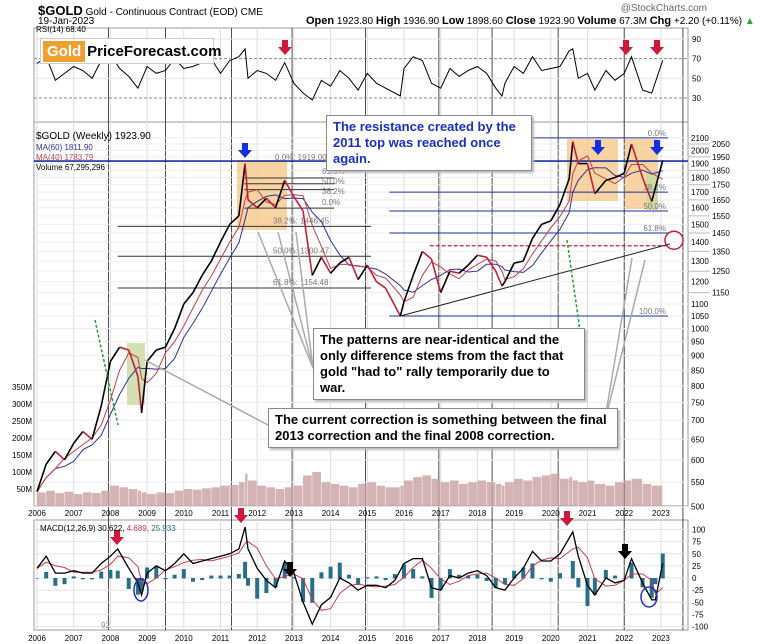  What do you see at coordinates (484, 21) in the screenshot?
I see `low-value: 1898.60` at bounding box center [484, 21].